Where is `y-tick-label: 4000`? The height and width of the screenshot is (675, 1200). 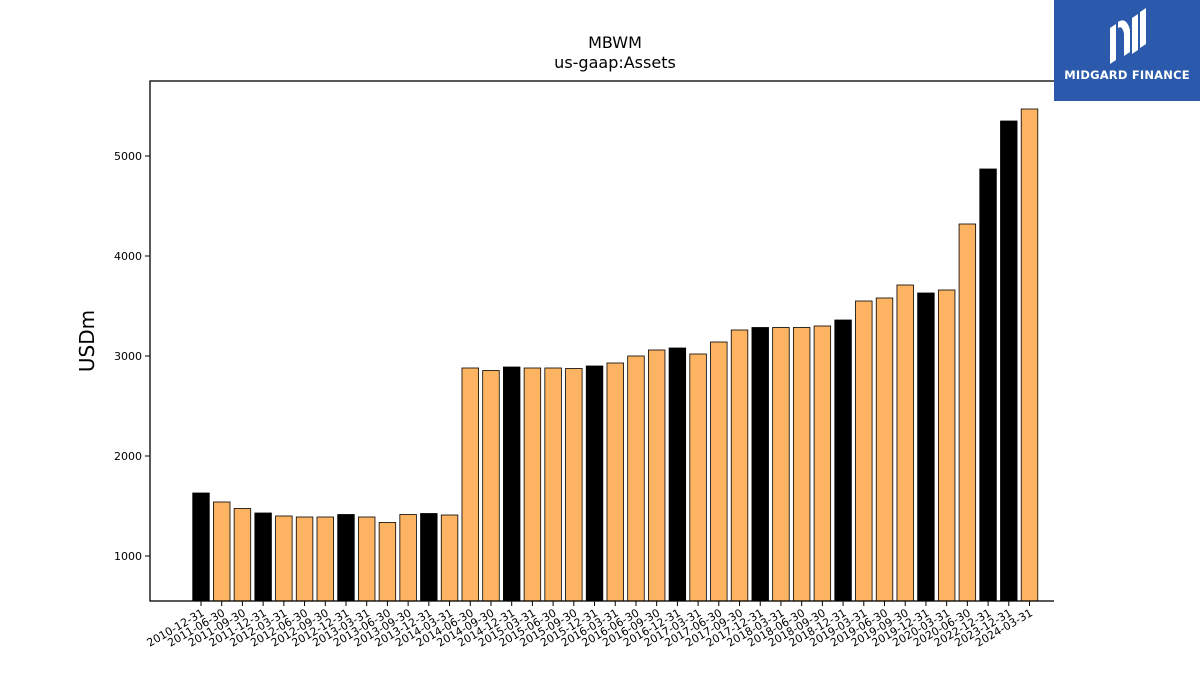
y-tick-label: 4000 is located at coordinates (128, 256).